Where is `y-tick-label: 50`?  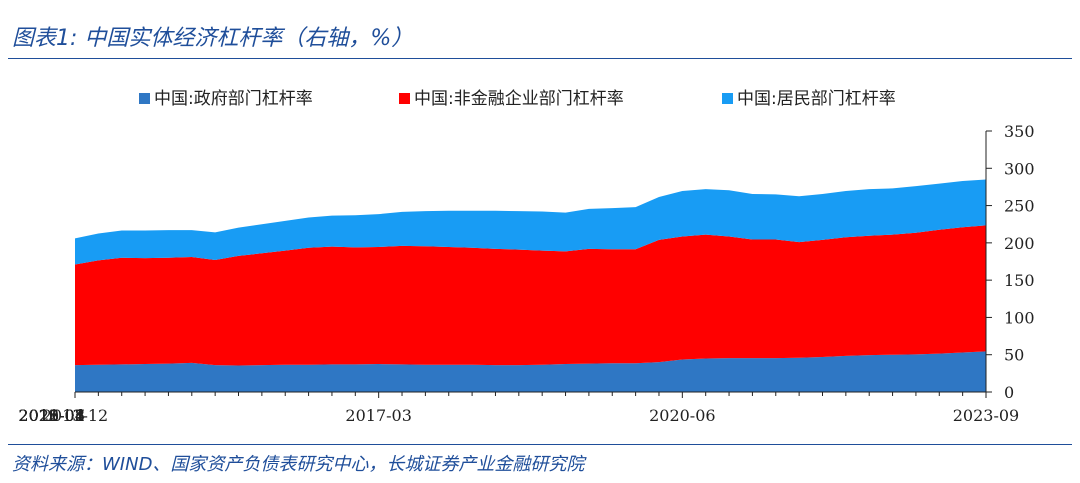 y-tick-label: 50 is located at coordinates (1014, 355).